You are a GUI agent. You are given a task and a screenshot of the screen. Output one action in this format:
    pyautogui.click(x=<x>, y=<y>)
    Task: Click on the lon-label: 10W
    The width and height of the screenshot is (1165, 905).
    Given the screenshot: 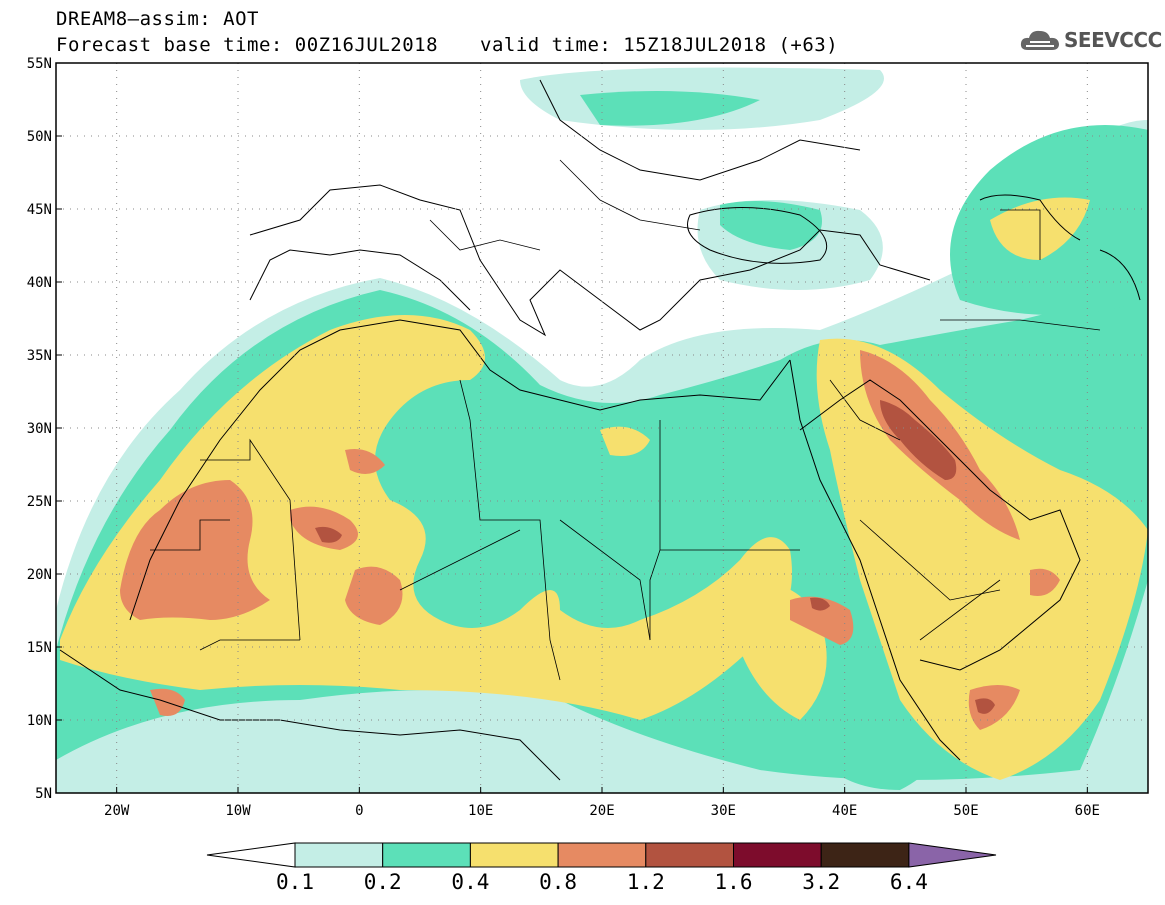 What is the action you would take?
    pyautogui.click(x=238, y=811)
    